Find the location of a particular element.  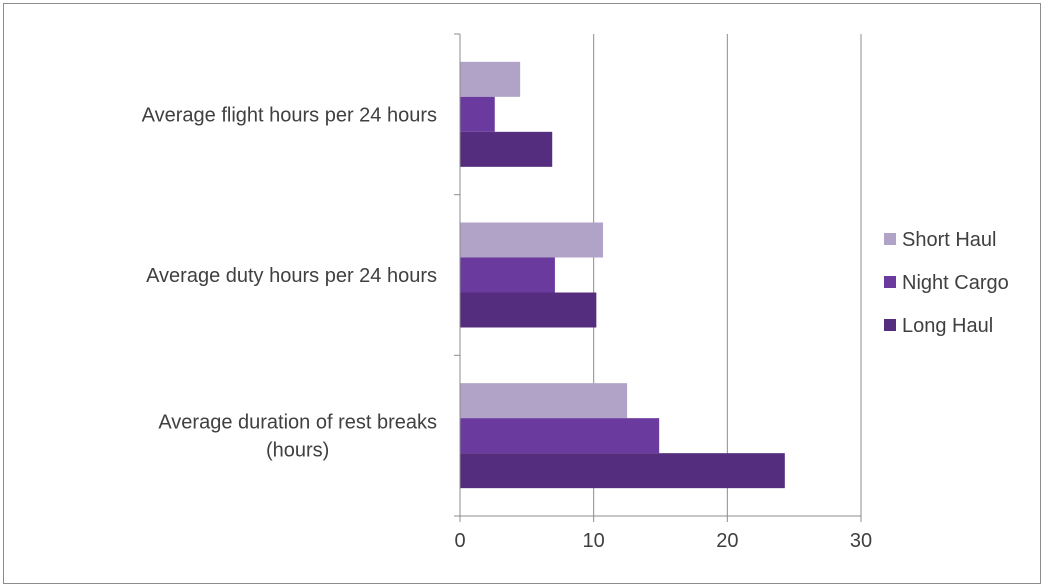

legend-swatch-short-haul is located at coordinates (890, 239).